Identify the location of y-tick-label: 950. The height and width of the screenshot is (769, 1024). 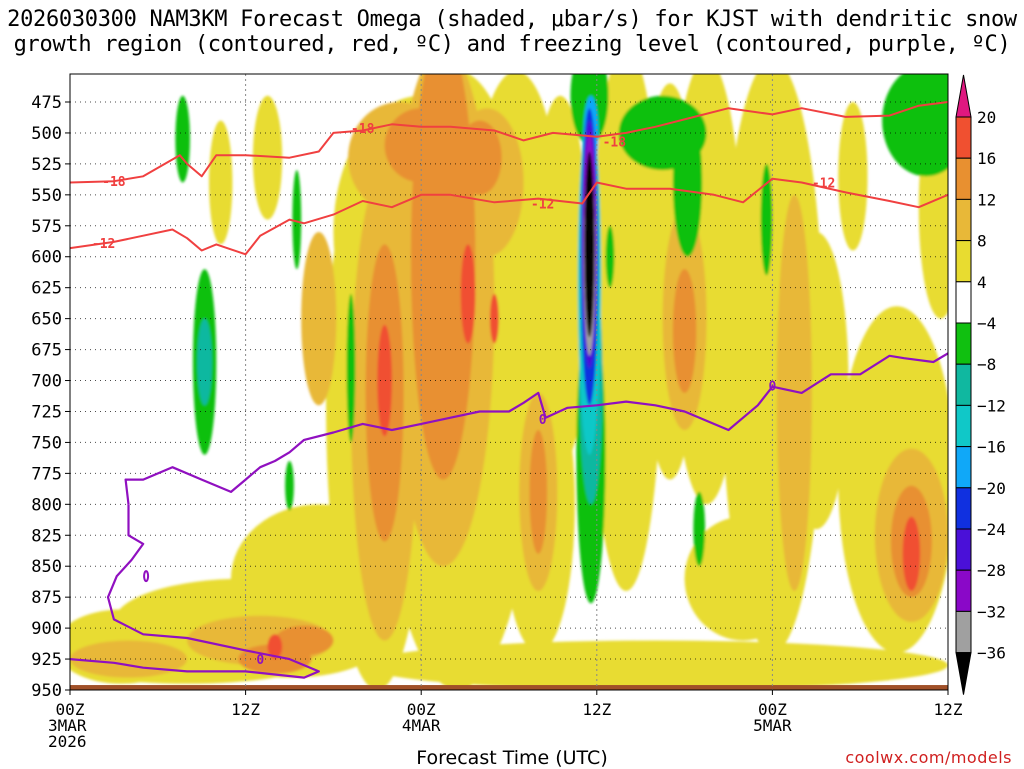
(46, 691).